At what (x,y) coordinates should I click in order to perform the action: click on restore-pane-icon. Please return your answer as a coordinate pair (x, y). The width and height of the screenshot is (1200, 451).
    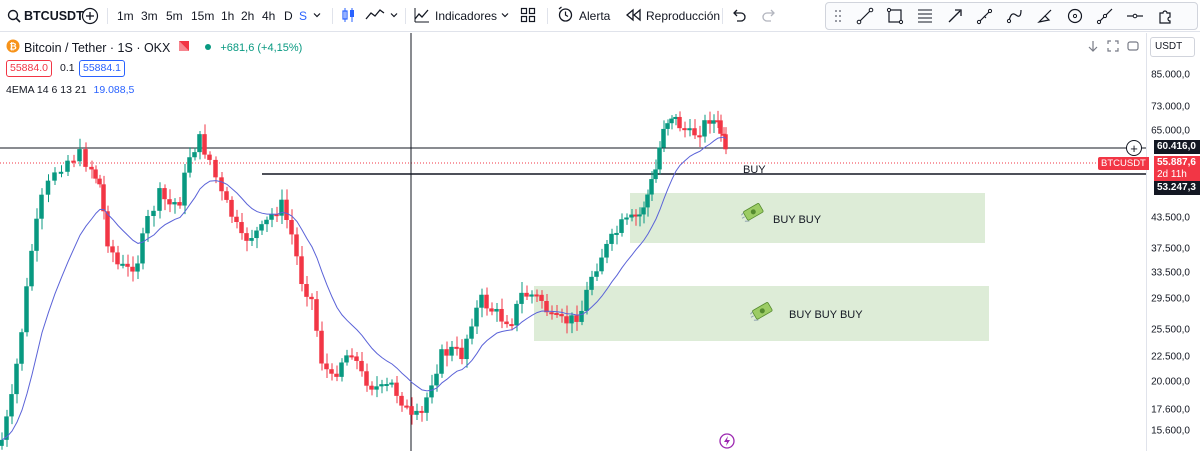
    Looking at the image, I should click on (1133, 48).